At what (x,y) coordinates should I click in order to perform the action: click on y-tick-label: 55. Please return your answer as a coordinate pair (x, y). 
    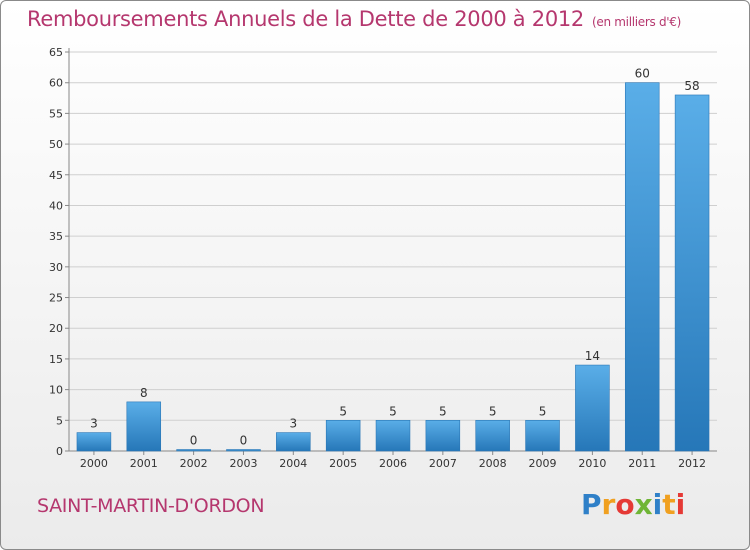
    Looking at the image, I should click on (56, 113).